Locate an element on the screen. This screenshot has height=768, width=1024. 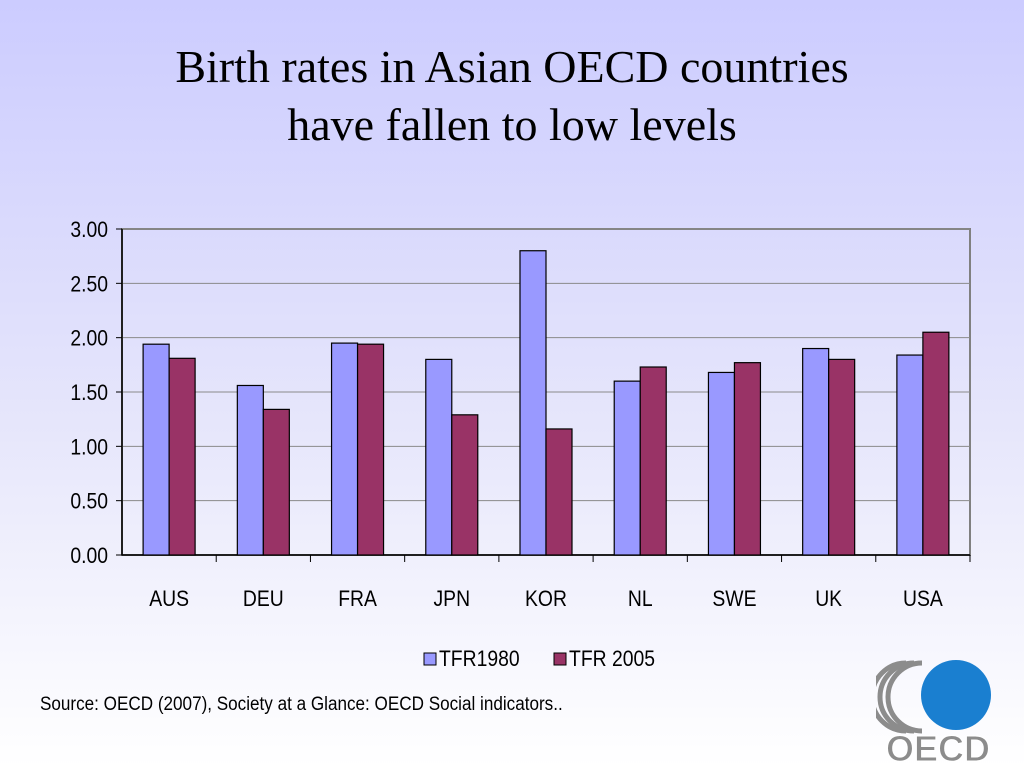
x-tick-label: DEU is located at coordinates (263, 599).